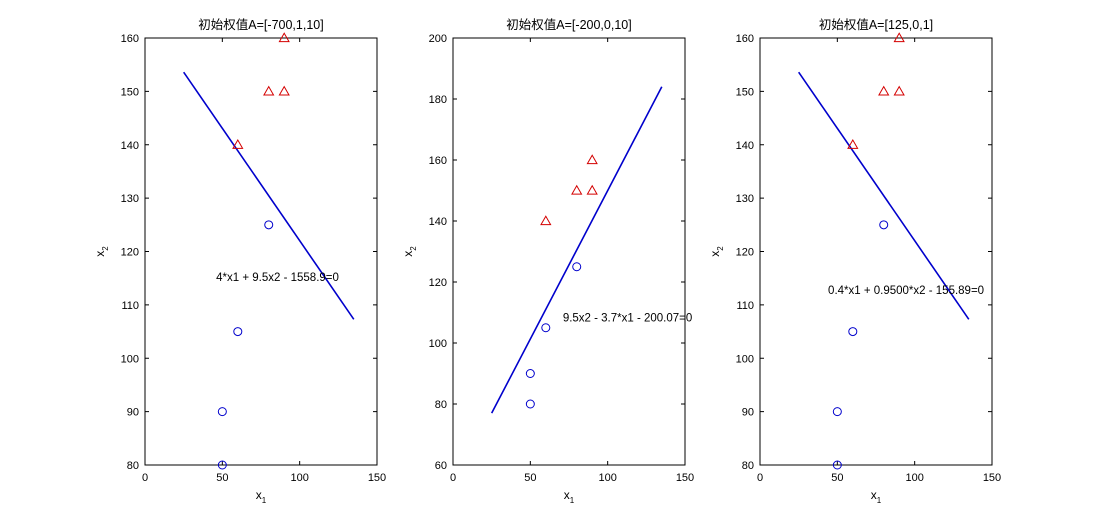 Image resolution: width=1097 pixels, height=524 pixels. What do you see at coordinates (568, 24) in the screenshot?
I see `plot-title: 初始权值A=[-200,0,10]` at bounding box center [568, 24].